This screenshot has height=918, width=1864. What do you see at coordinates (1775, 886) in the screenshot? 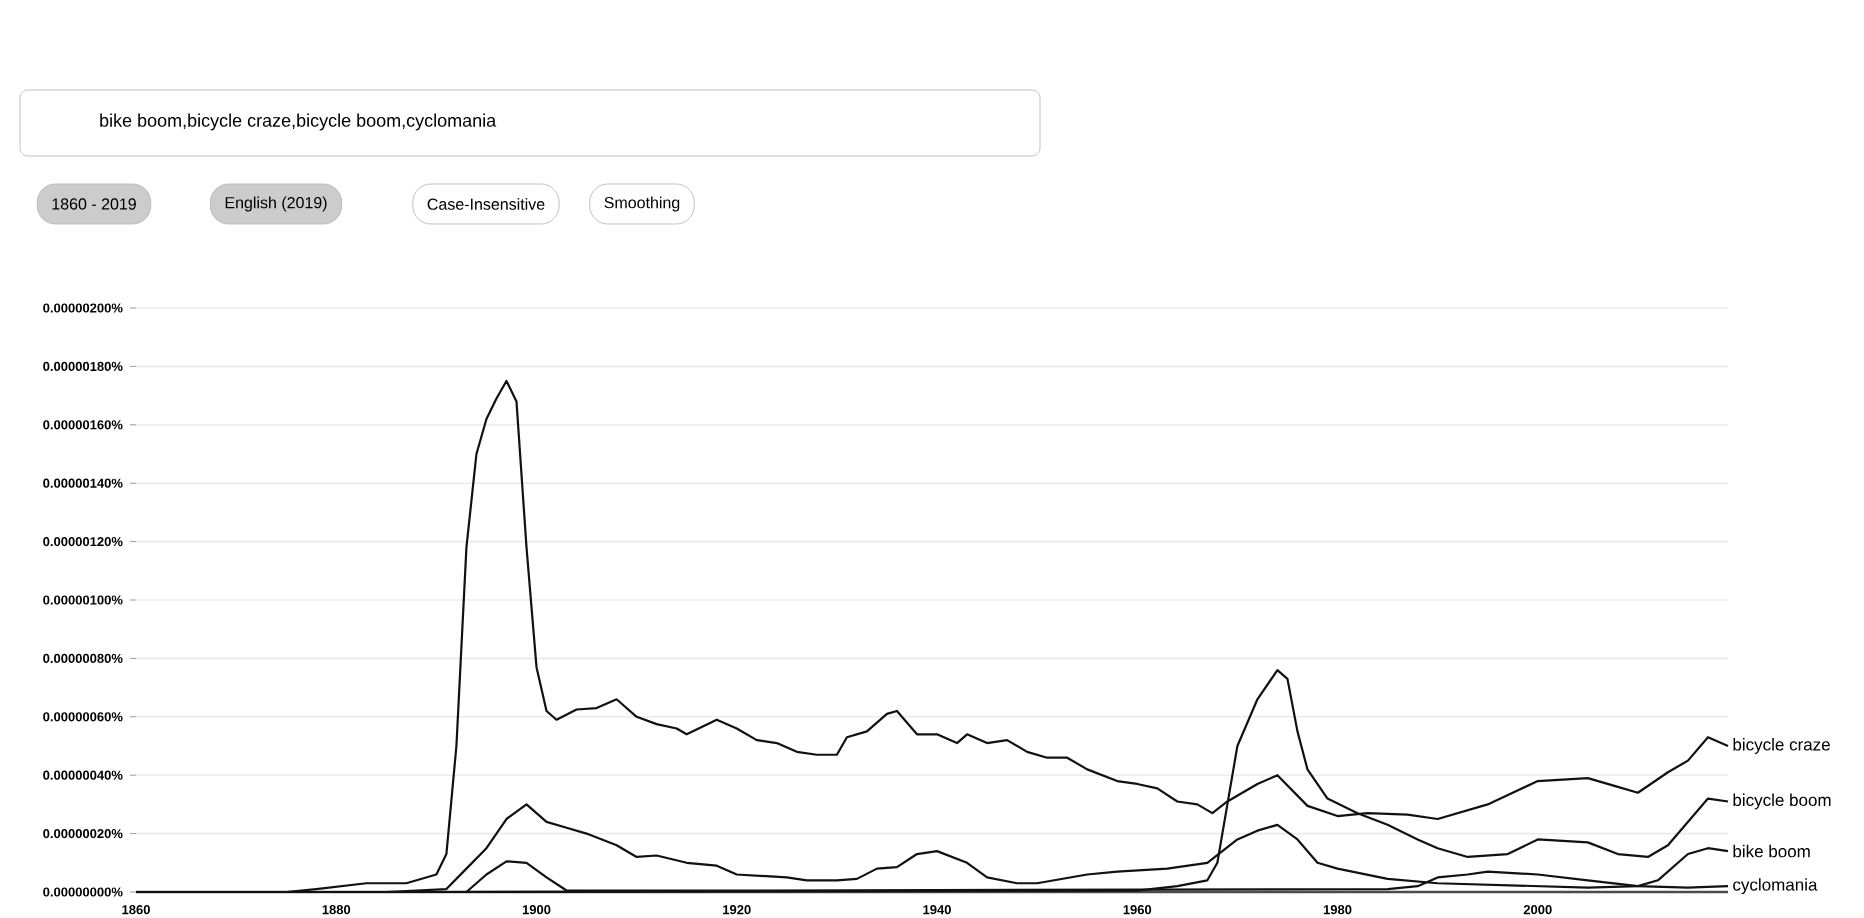
I see `series-label: cyclomania` at bounding box center [1775, 886].